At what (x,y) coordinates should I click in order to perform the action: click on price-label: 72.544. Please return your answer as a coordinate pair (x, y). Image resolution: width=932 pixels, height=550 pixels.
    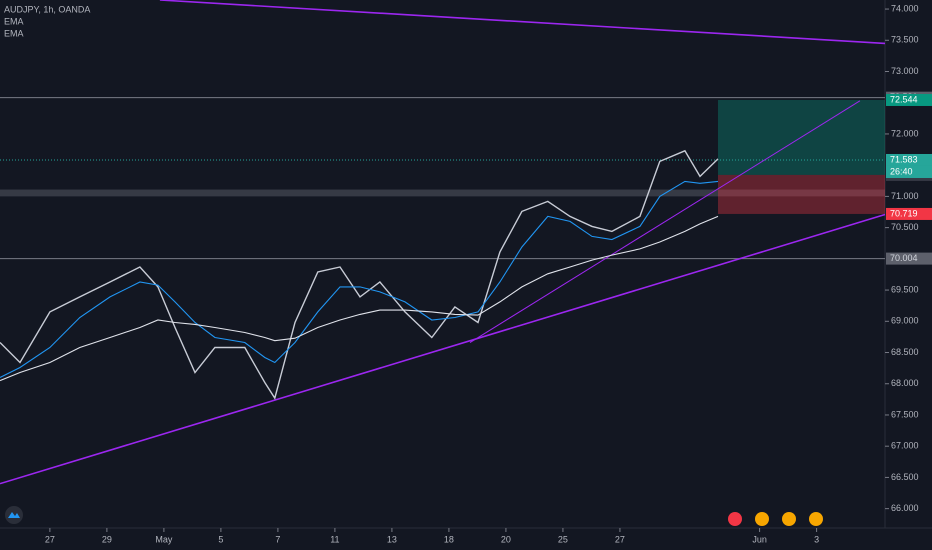
    Looking at the image, I should click on (904, 99).